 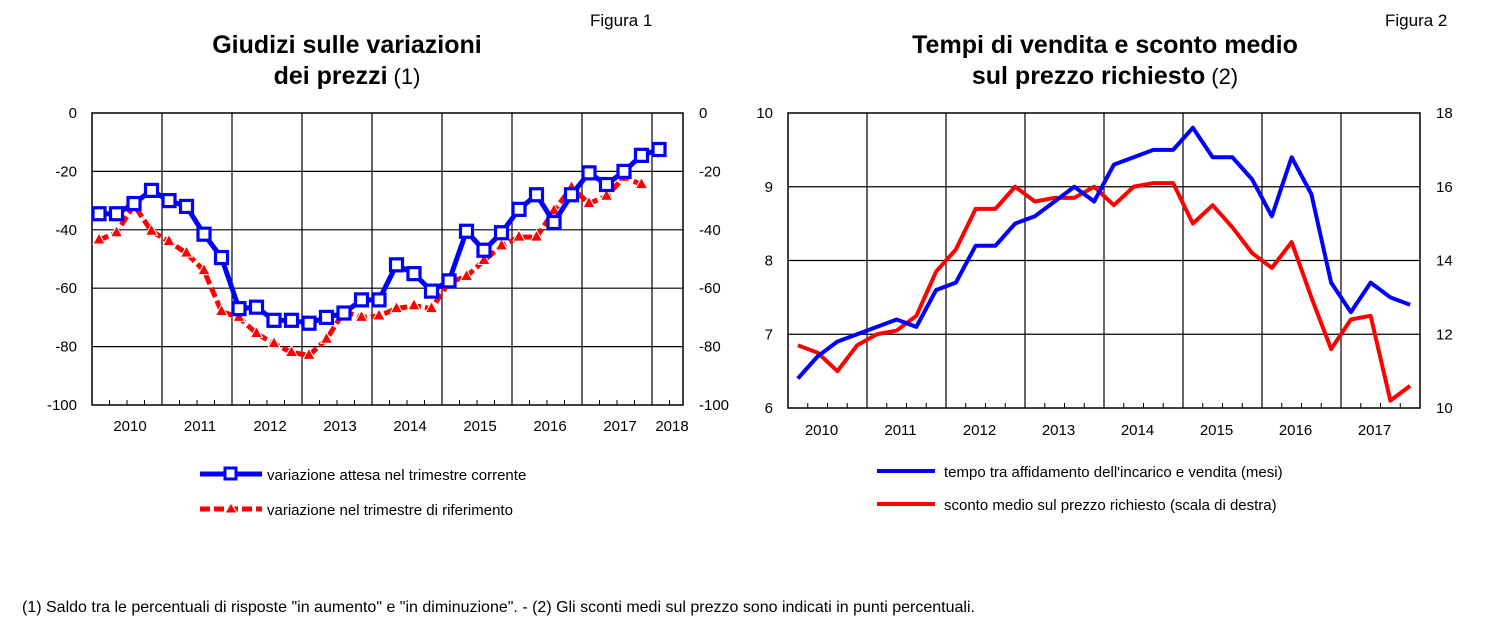 What do you see at coordinates (549, 426) in the screenshot?
I see `x-tick-label: 2016` at bounding box center [549, 426].